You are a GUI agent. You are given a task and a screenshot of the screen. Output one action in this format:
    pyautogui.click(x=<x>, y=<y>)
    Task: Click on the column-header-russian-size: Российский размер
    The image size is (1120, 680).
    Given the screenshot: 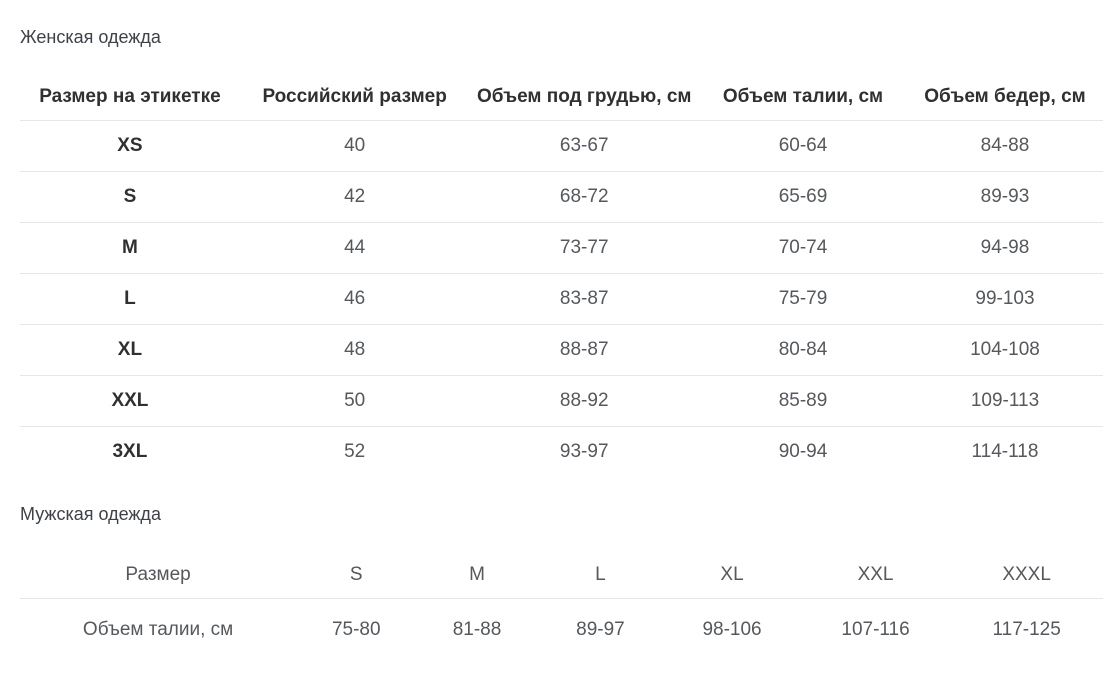 What is the action you would take?
    pyautogui.click(x=354, y=97)
    